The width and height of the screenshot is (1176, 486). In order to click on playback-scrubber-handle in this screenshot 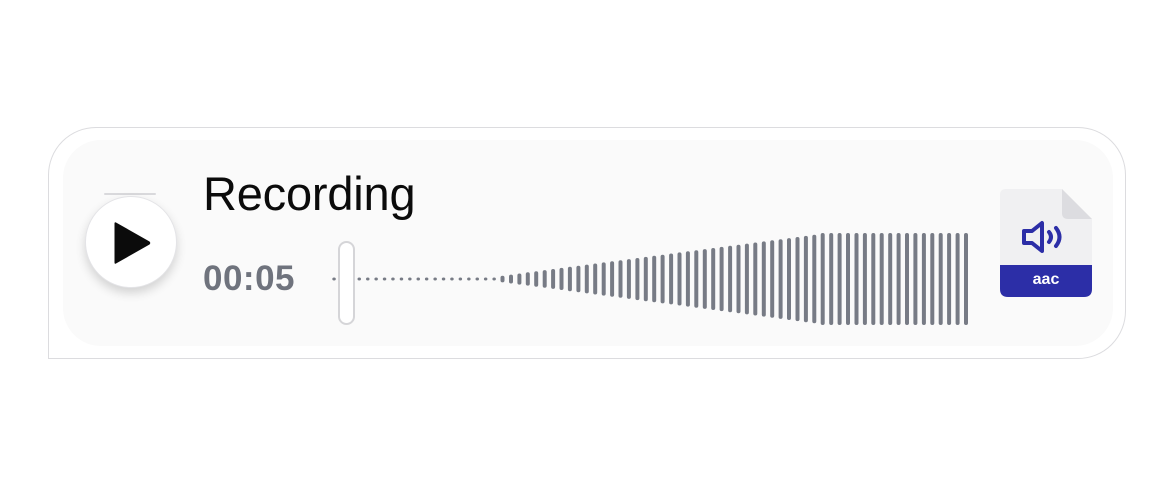, I will do `click(346, 283)`.